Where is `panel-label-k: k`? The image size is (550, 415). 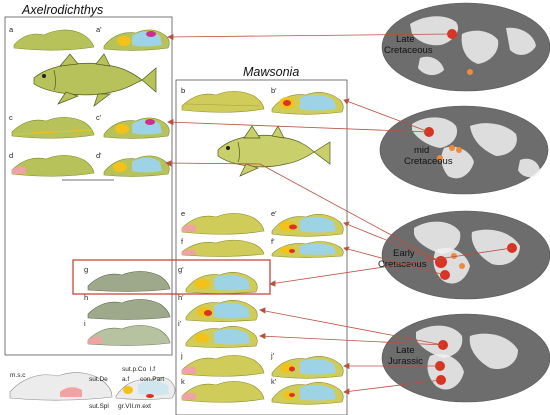 panel-label-k: k is located at coordinates (183, 381).